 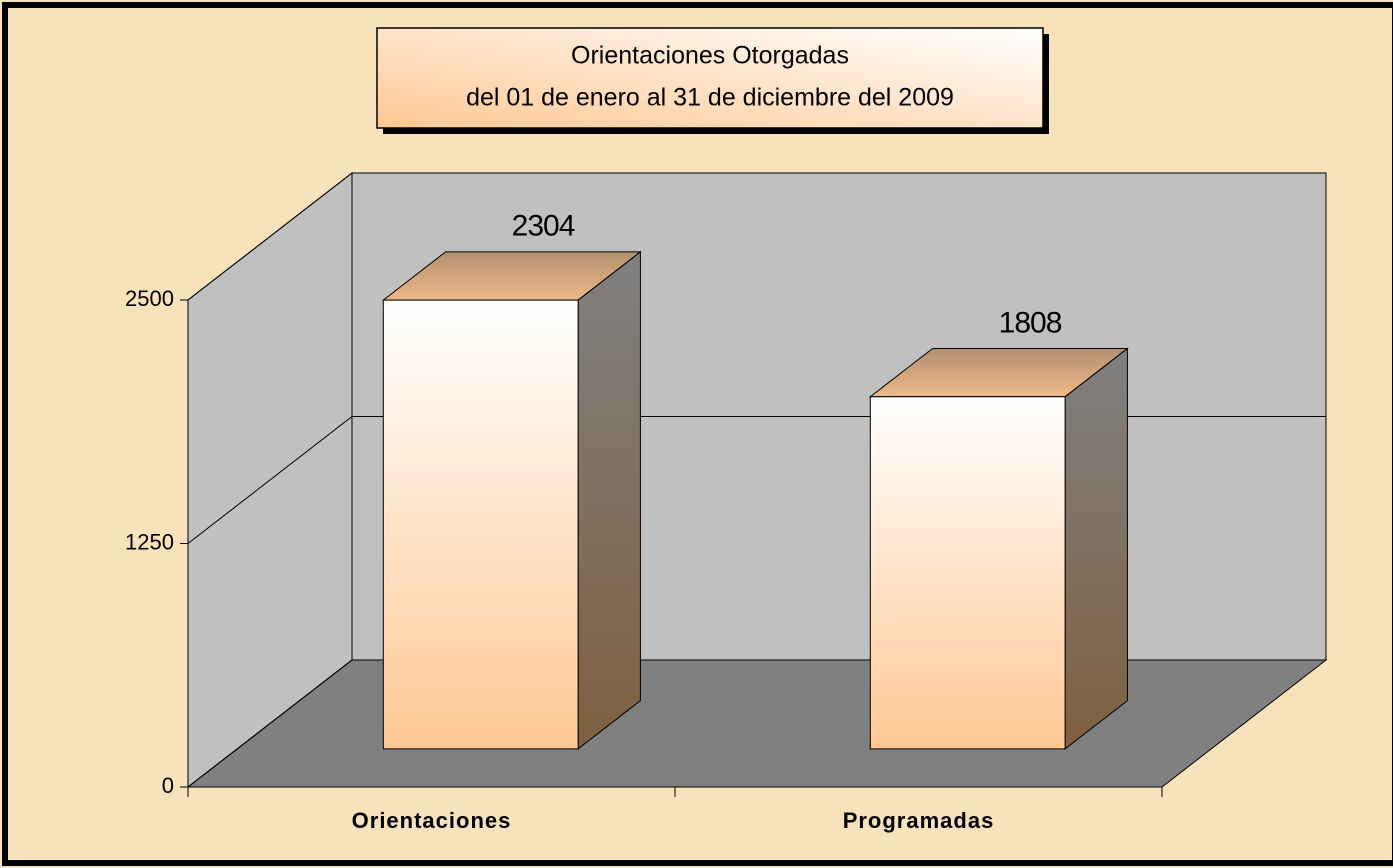 What do you see at coordinates (1030, 322) in the screenshot?
I see `data-label: 1808` at bounding box center [1030, 322].